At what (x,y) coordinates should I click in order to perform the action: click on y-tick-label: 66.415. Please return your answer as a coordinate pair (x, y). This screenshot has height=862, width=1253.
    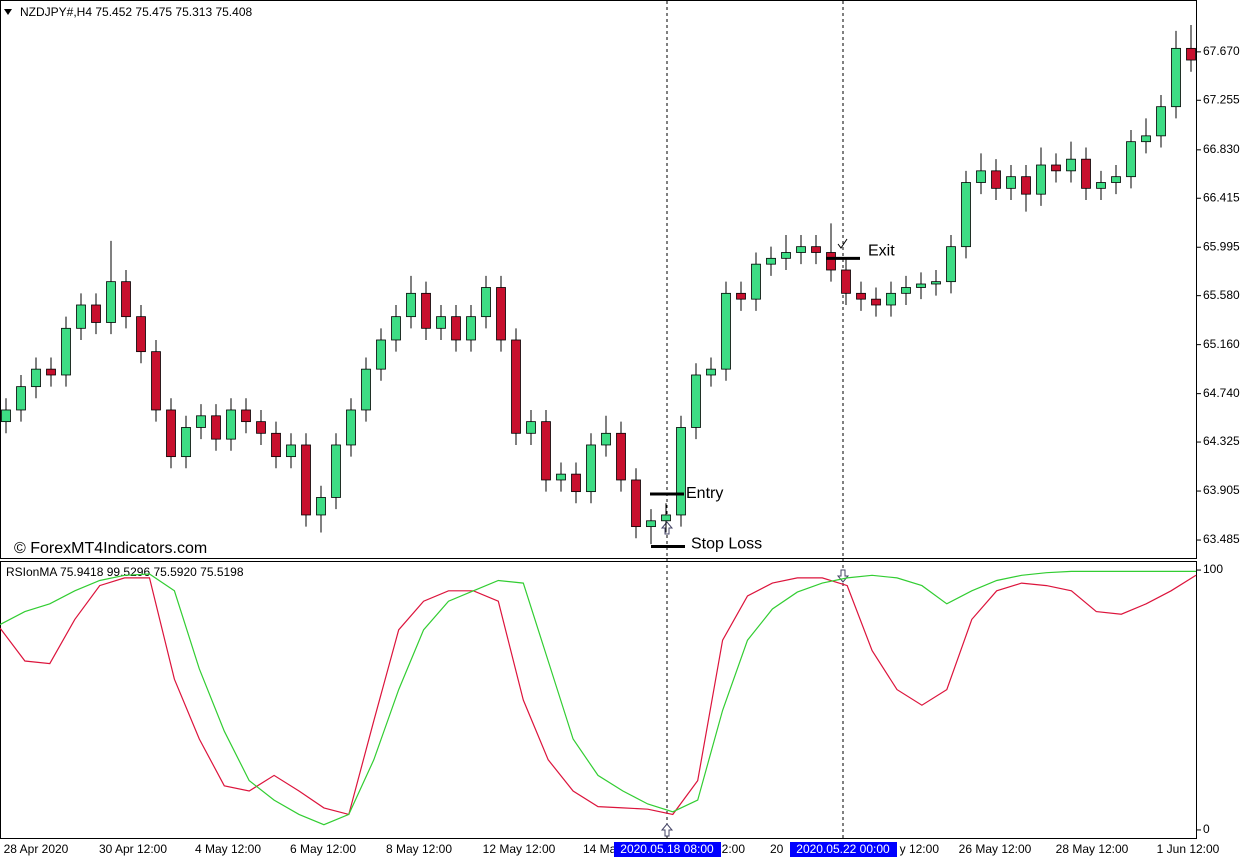
    Looking at the image, I should click on (1221, 197).